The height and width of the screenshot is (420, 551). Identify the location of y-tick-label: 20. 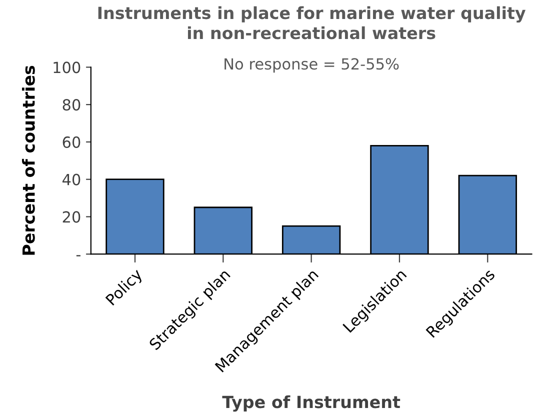
(71, 217).